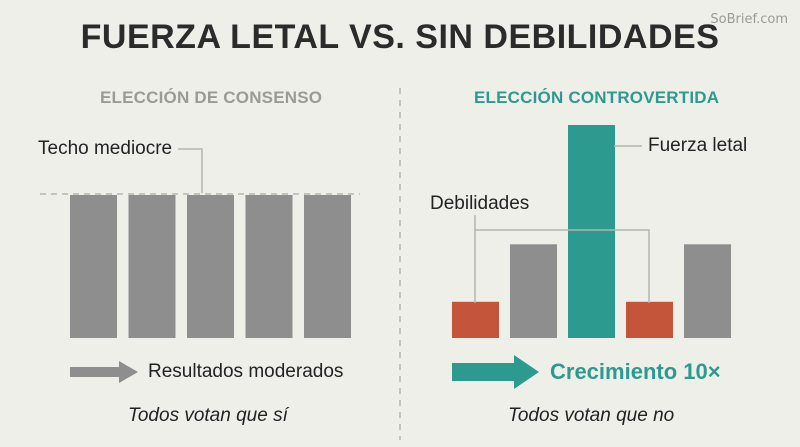 The width and height of the screenshot is (800, 447). What do you see at coordinates (400, 37) in the screenshot?
I see `page-title: FUERZA LETAL VS. SIN DEBILIDADES` at bounding box center [400, 37].